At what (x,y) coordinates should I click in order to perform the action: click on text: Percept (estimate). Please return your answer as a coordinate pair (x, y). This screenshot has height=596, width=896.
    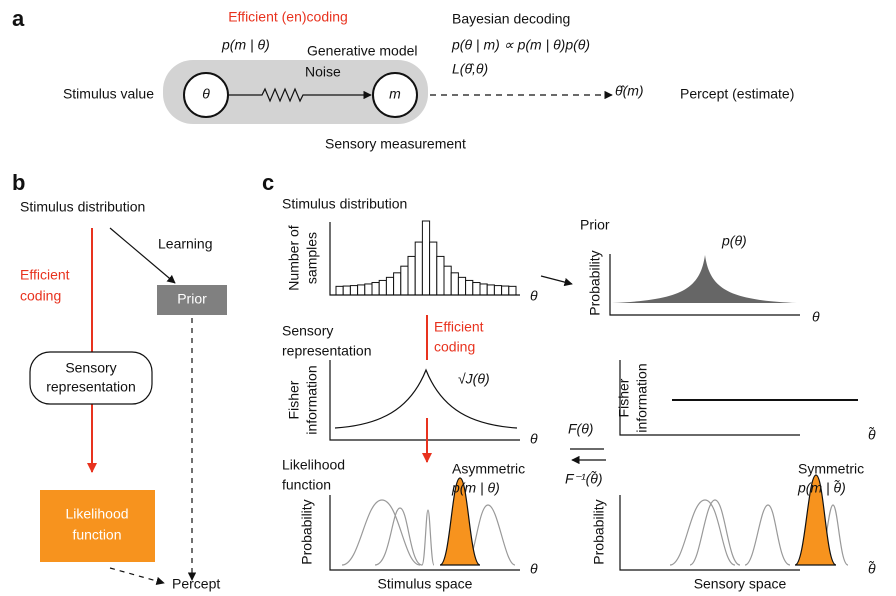
    Looking at the image, I should click on (737, 94).